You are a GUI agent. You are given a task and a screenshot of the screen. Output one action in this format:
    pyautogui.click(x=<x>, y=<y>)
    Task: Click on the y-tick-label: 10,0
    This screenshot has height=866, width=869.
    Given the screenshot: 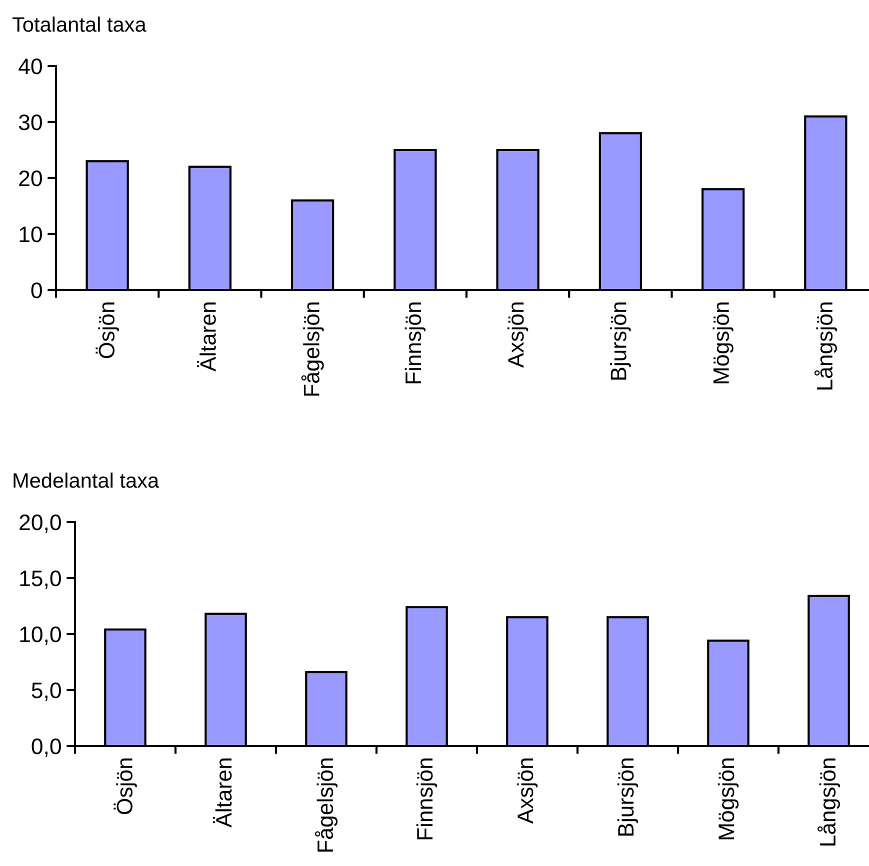 What is the action you would take?
    pyautogui.click(x=40, y=635)
    